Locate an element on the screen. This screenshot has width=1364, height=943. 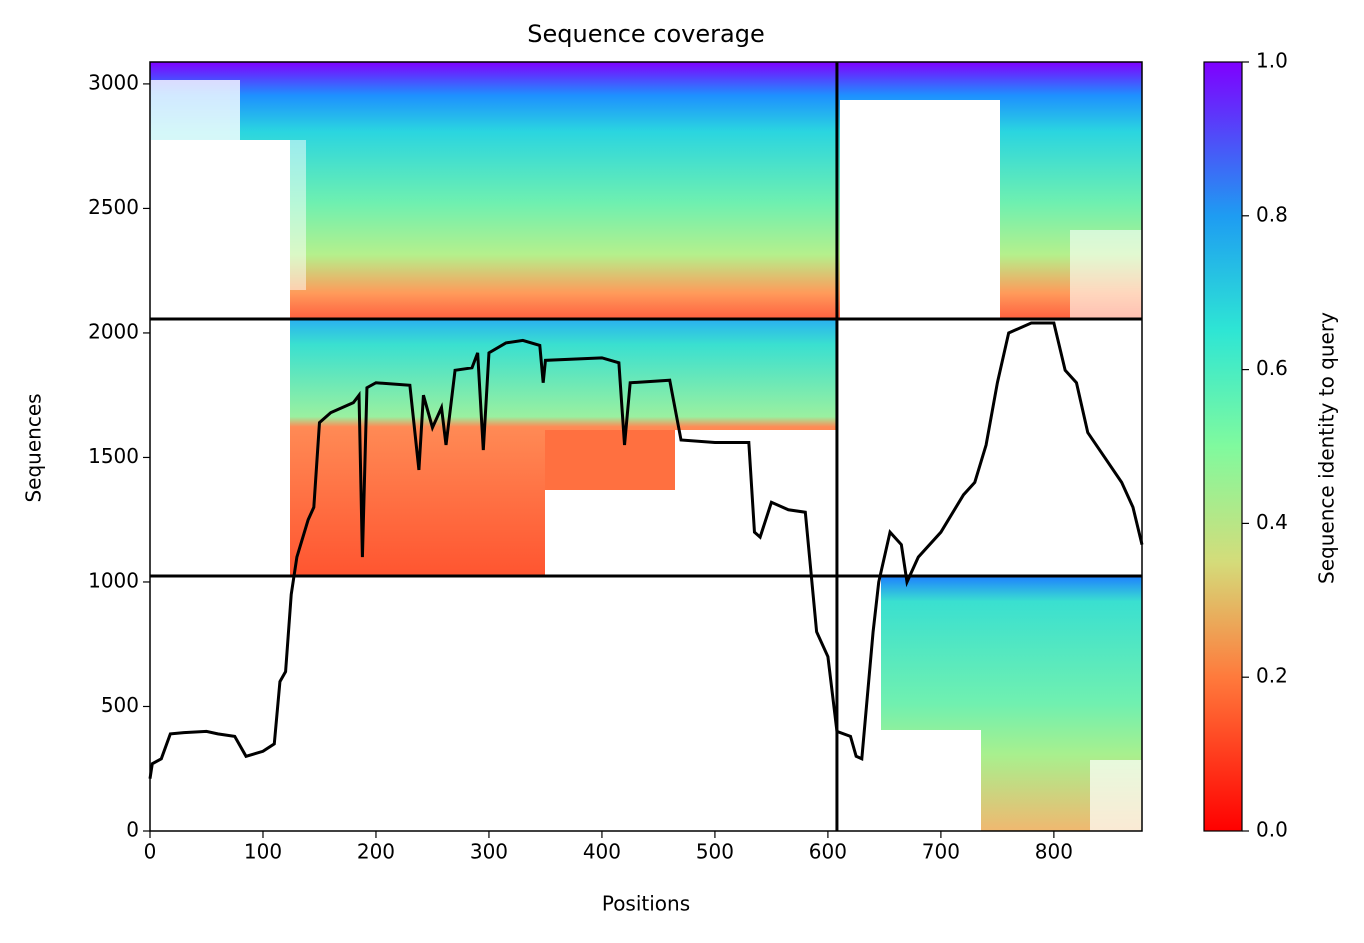
x-tick-label: 400 is located at coordinates (602, 852).